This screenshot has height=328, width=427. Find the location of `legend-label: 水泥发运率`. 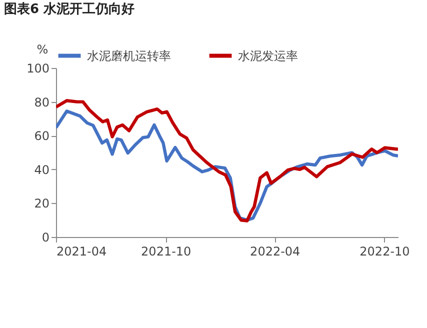

legend-label: 水泥发运率 is located at coordinates (268, 55).